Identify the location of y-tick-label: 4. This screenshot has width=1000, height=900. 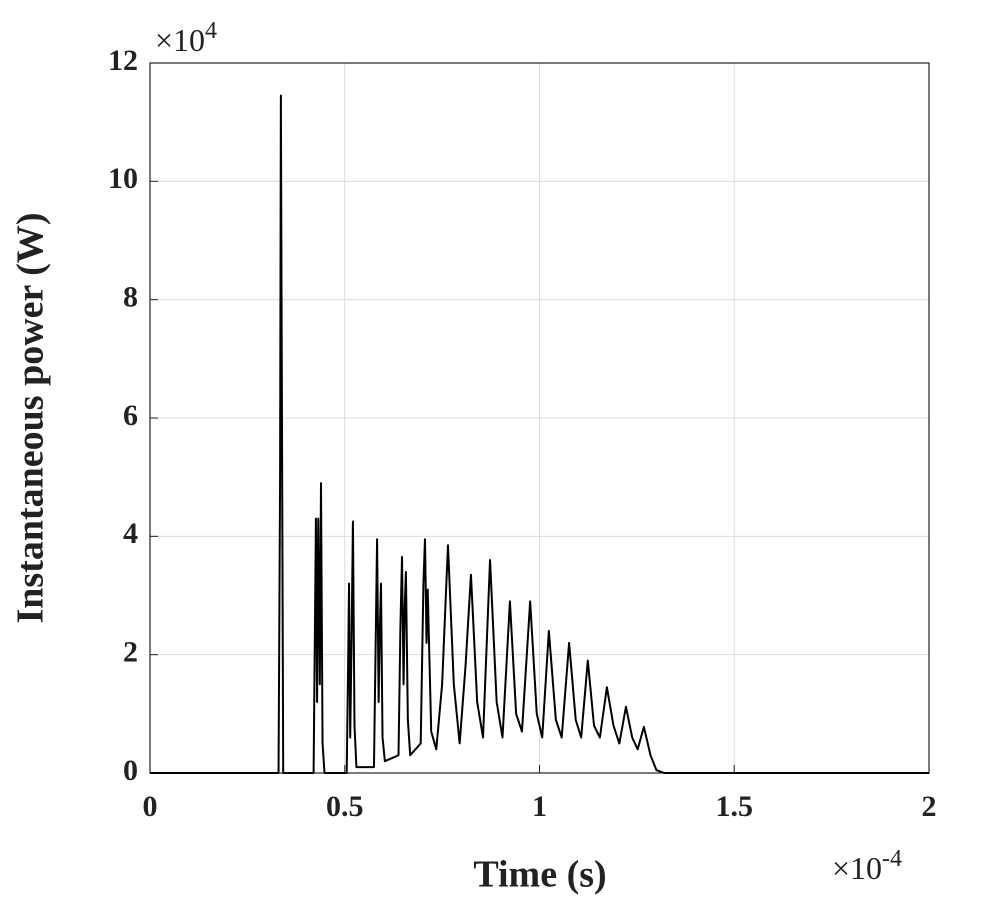
(130, 533).